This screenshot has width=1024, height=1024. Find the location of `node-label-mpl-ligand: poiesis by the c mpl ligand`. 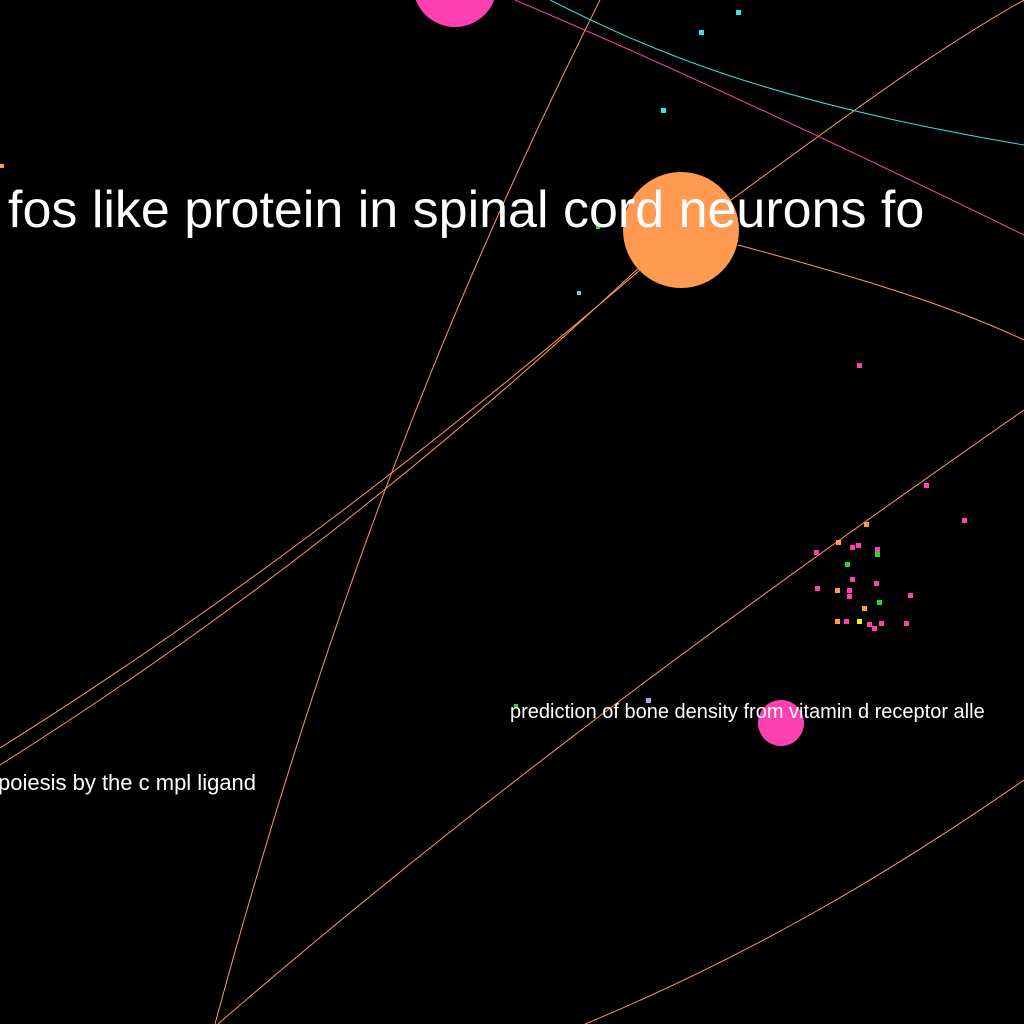

node-label-mpl-ligand: poiesis by the c mpl ligand is located at coordinates (128, 782).